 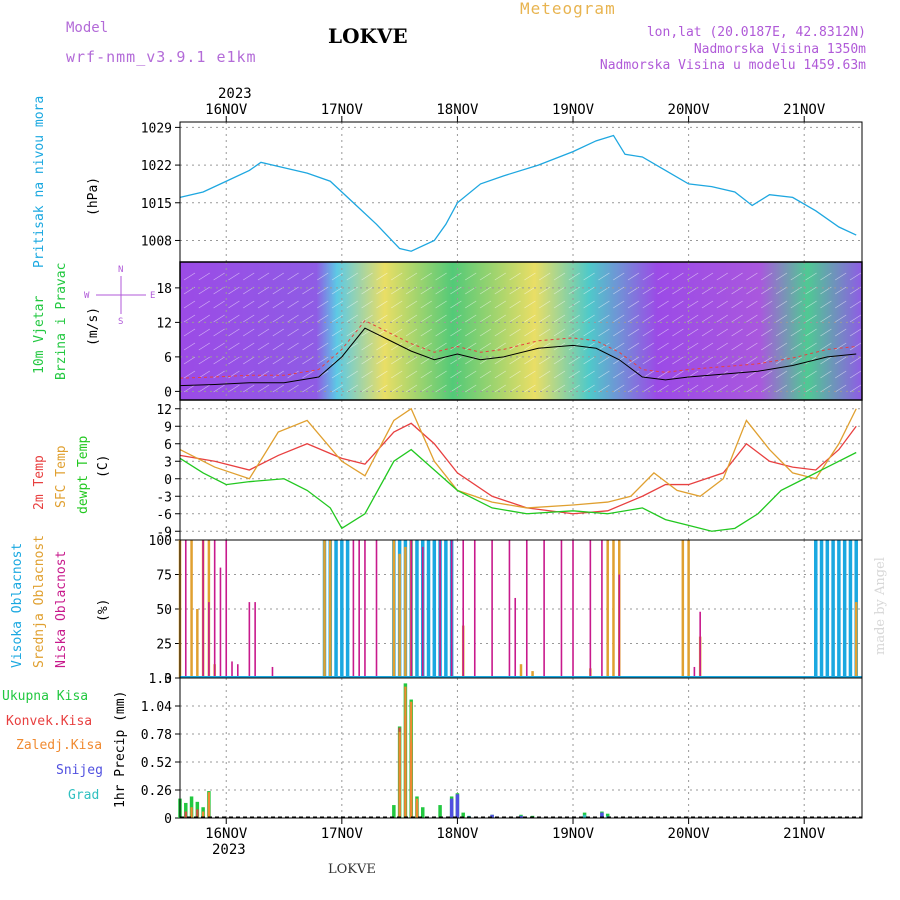 What do you see at coordinates (160, 679) in the screenshot?
I see `precip-tick-label: 1.3` at bounding box center [160, 679].